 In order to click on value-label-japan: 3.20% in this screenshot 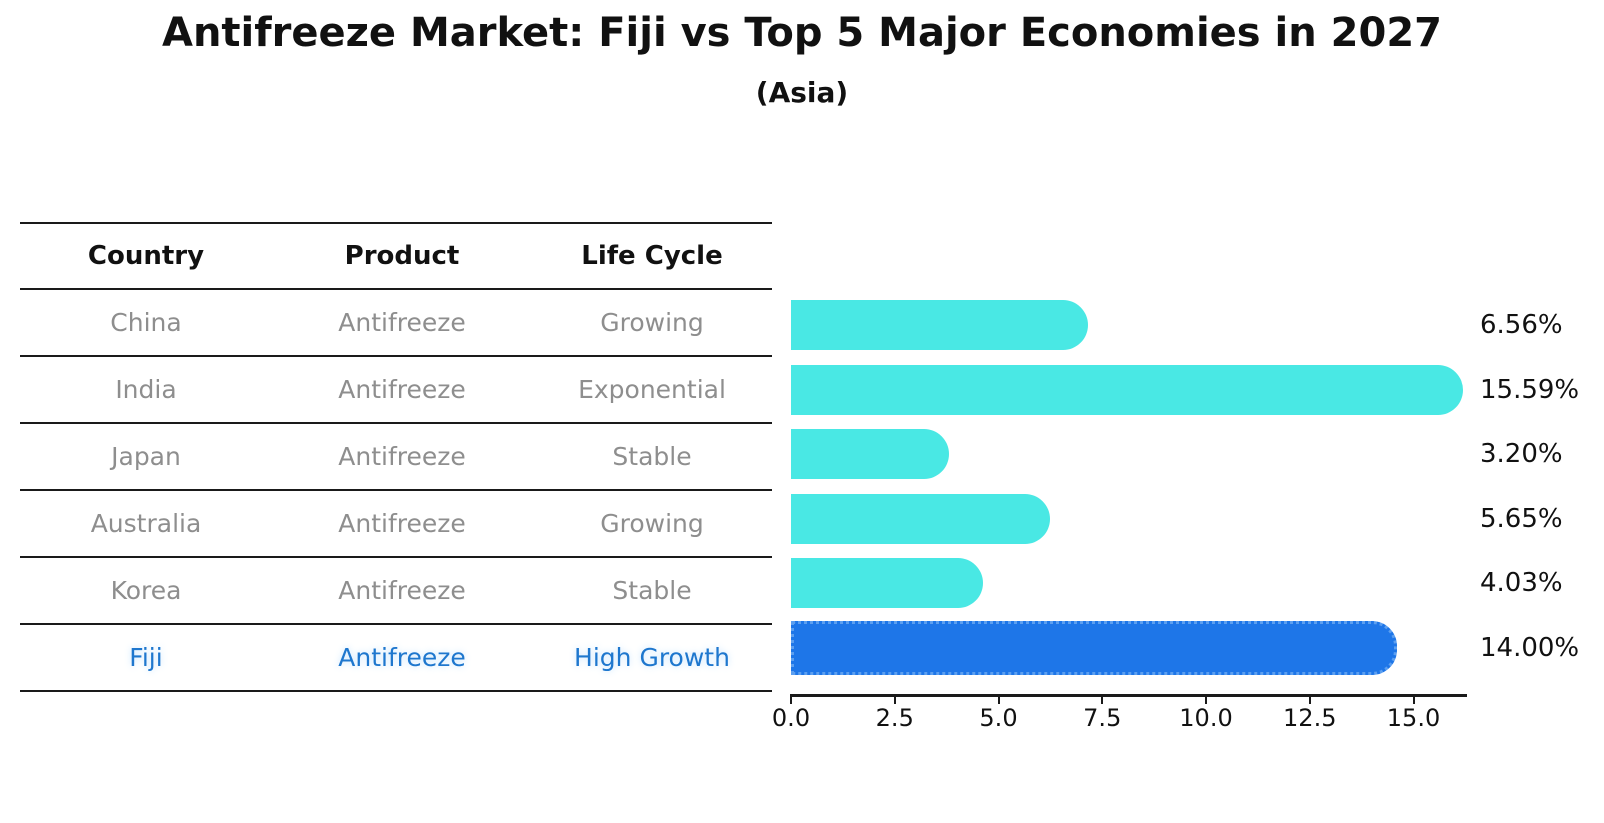, I will do `click(1521, 454)`.